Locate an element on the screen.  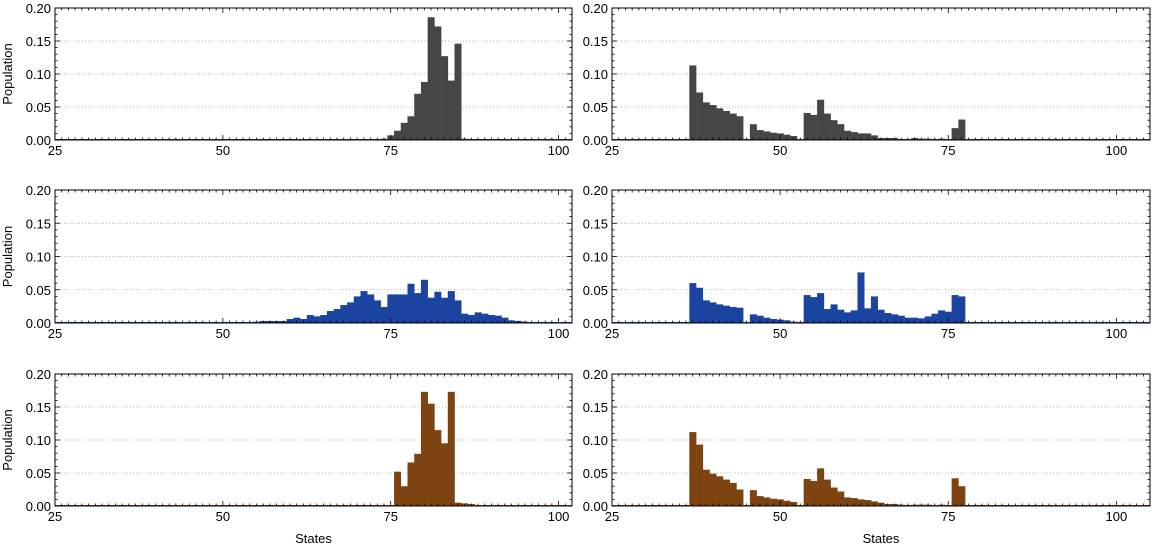
x-axis-title: States is located at coordinates (313, 538).